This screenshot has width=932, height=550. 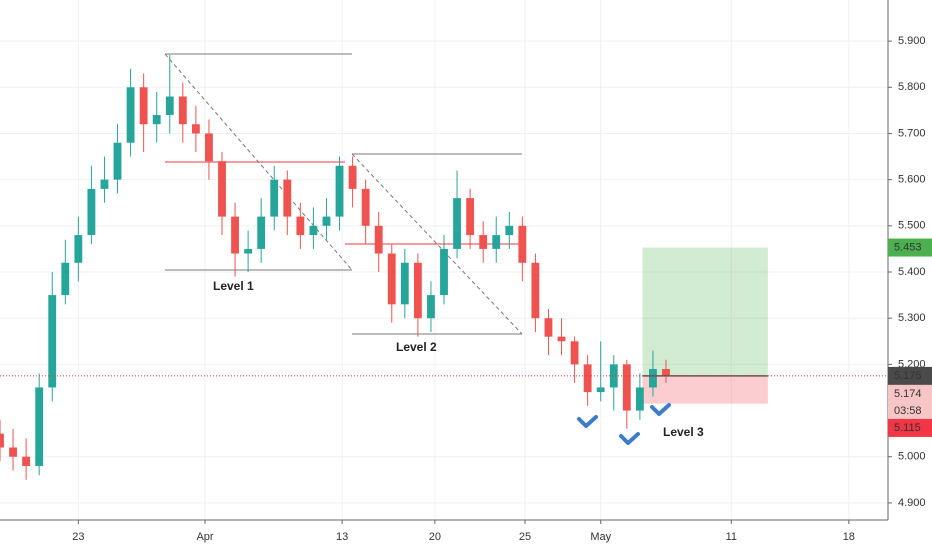 I want to click on y-tick-label: 5.300, so click(x=912, y=318).